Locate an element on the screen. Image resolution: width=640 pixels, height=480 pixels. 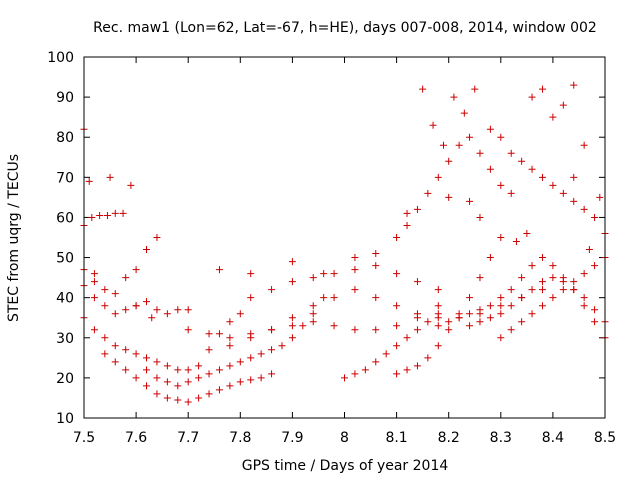
x-tick-label: 7.7 is located at coordinates (188, 438).